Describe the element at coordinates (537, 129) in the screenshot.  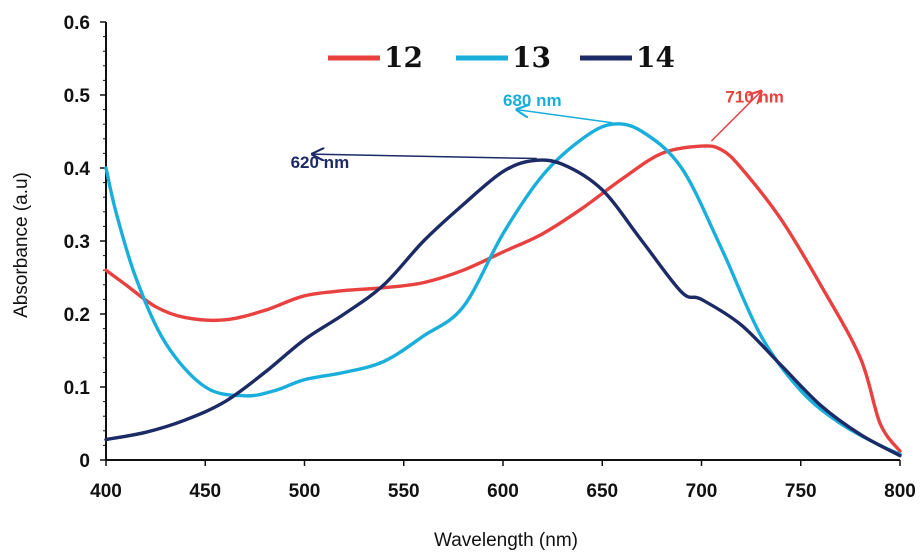
I see `peak-annotations: 710 nm 680 nm 620 nm` at that location.